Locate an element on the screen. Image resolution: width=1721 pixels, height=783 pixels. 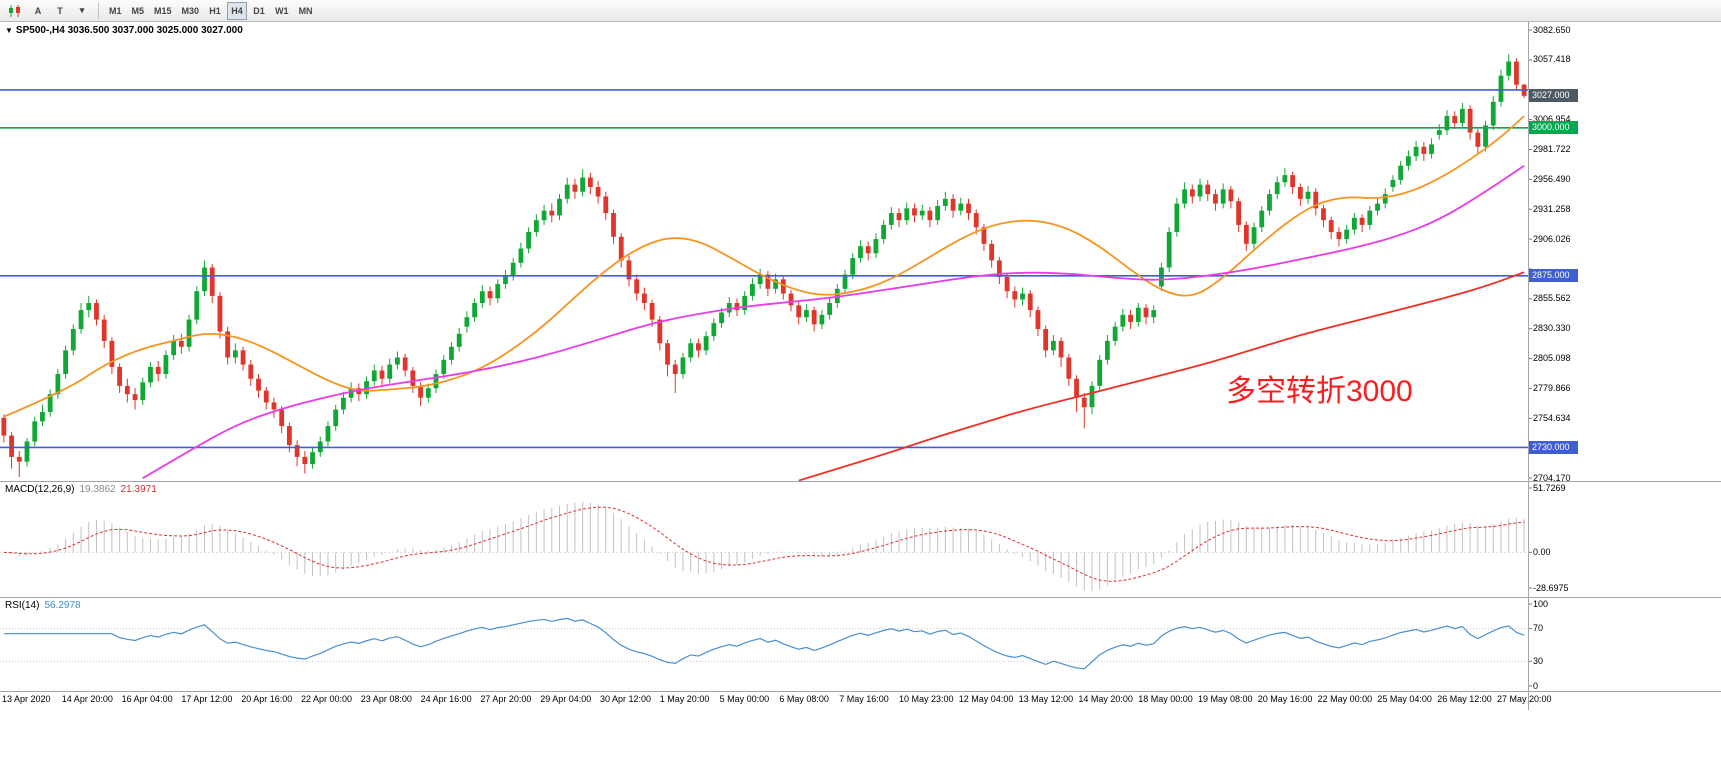
price-axis-label: 2855.562 is located at coordinates (1552, 298).